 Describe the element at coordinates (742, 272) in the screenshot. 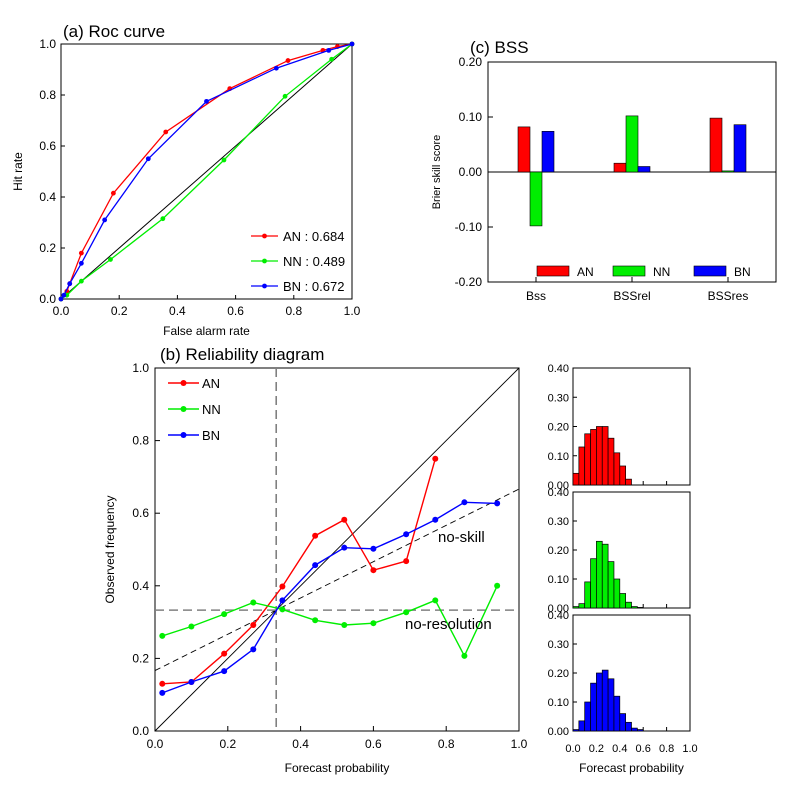

I see `legend-label: BN` at that location.